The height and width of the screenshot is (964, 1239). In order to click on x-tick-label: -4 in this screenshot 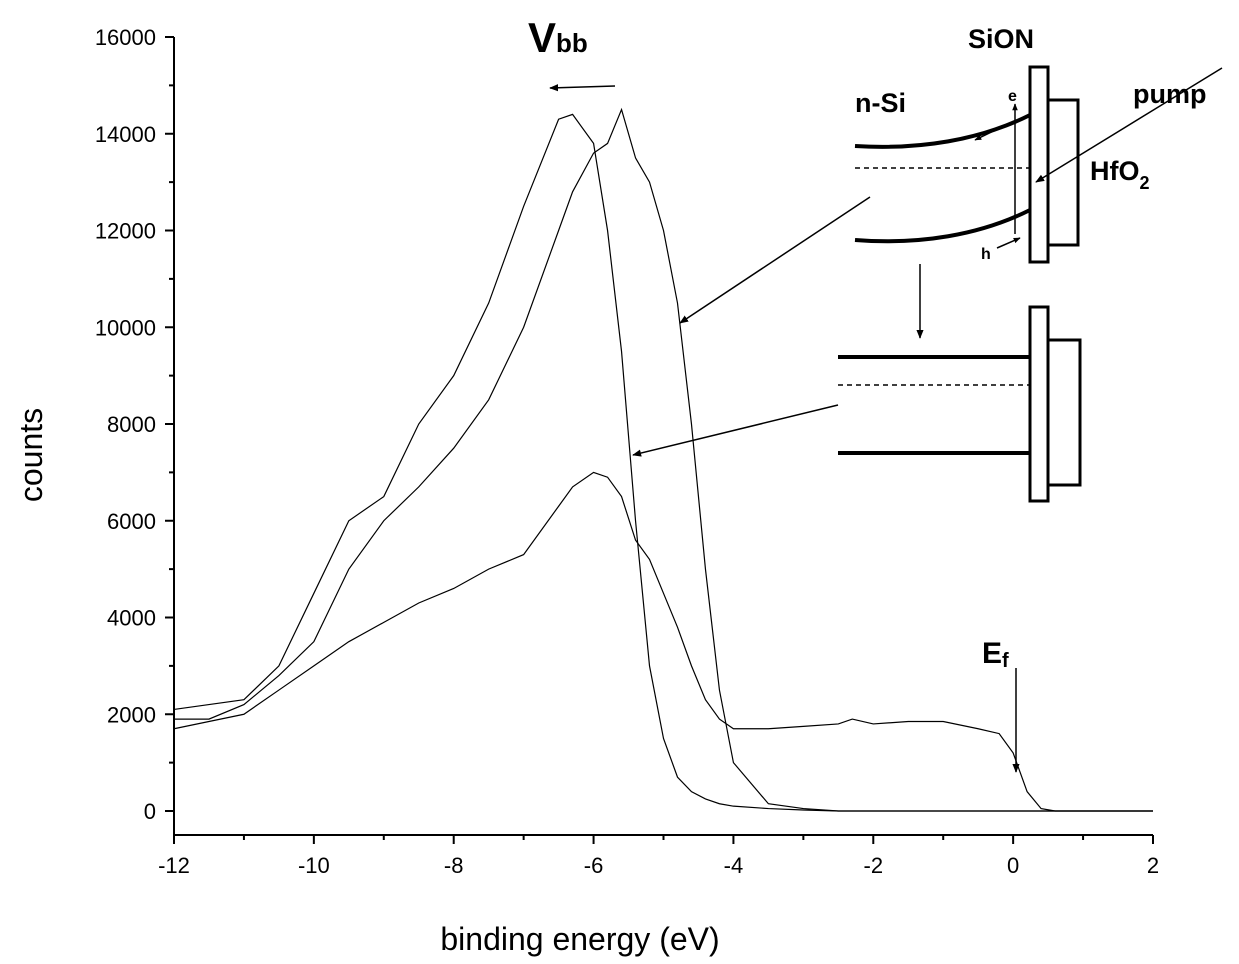, I will do `click(734, 865)`.